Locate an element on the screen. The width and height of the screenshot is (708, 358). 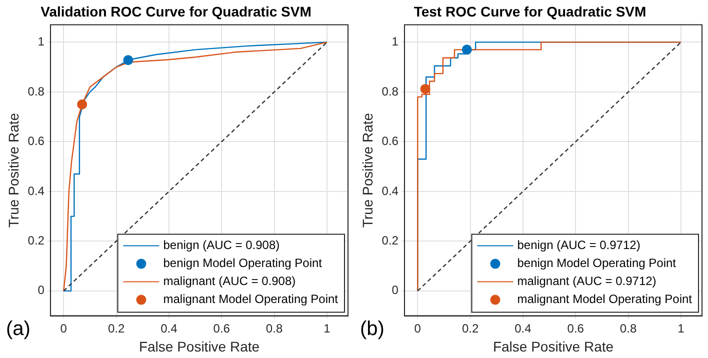
legend-label: benign (AUC = 0.908) is located at coordinates (221, 245).